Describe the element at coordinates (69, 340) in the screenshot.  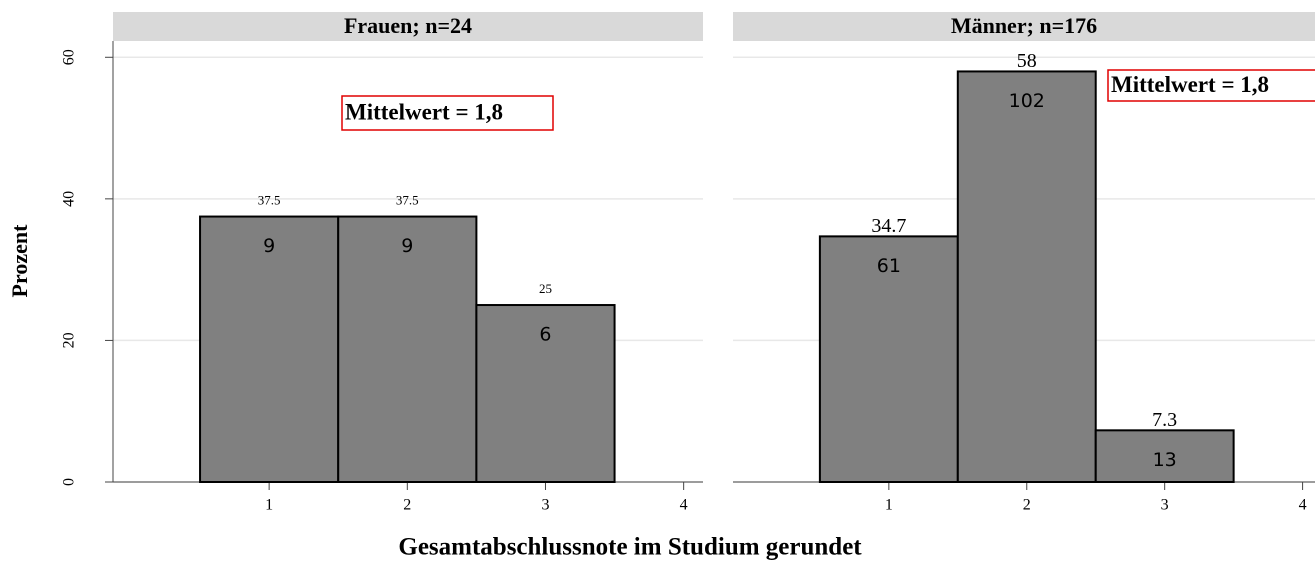
I see `y-tick-label: 20` at that location.